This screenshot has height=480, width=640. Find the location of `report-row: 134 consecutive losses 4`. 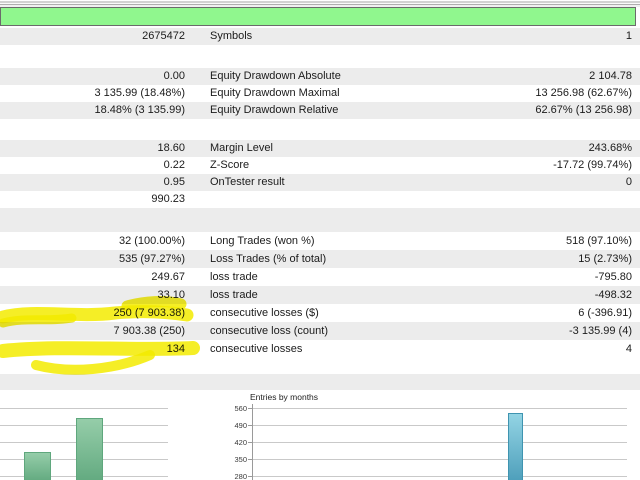

report-row: 134 consecutive losses 4 is located at coordinates (320, 349).